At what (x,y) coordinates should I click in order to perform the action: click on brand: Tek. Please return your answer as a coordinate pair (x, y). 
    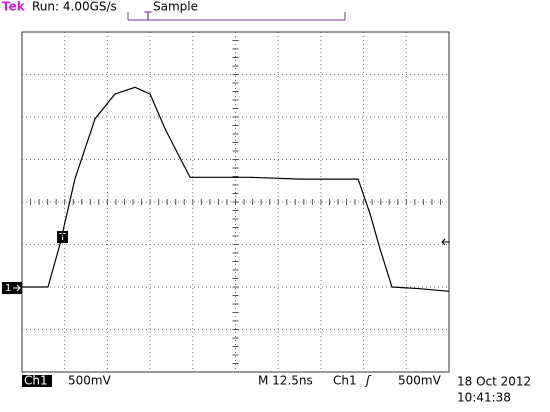
    Looking at the image, I should click on (14, 7).